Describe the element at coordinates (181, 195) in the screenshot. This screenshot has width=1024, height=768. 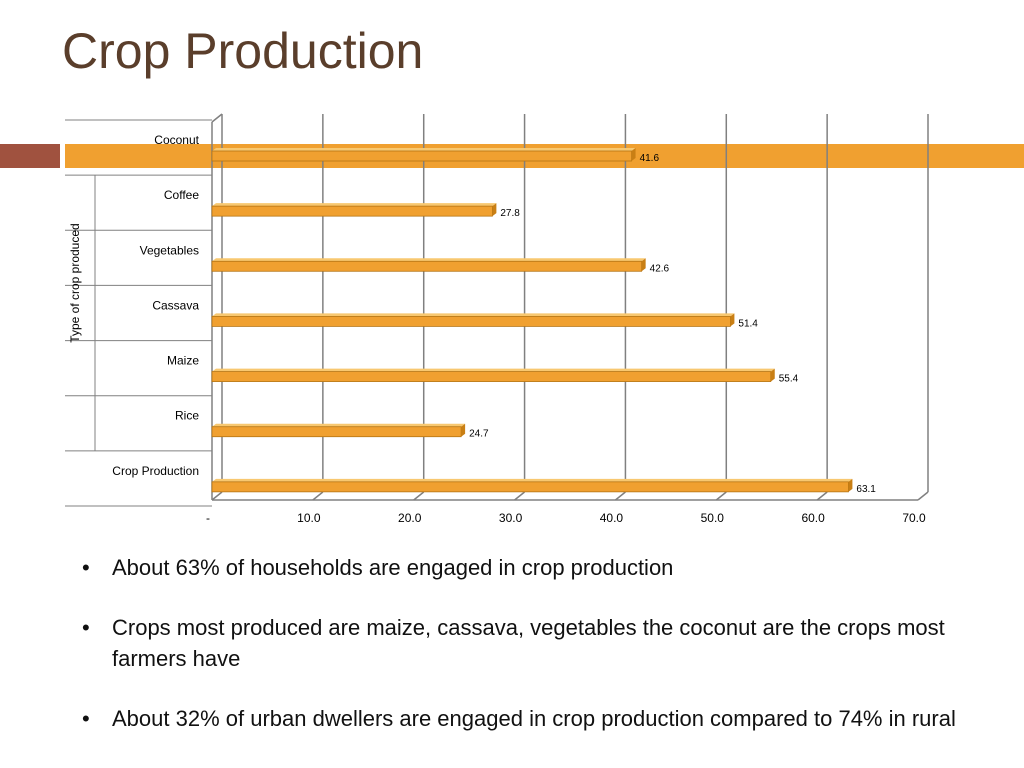
I see `category-label: Coffee` at that location.